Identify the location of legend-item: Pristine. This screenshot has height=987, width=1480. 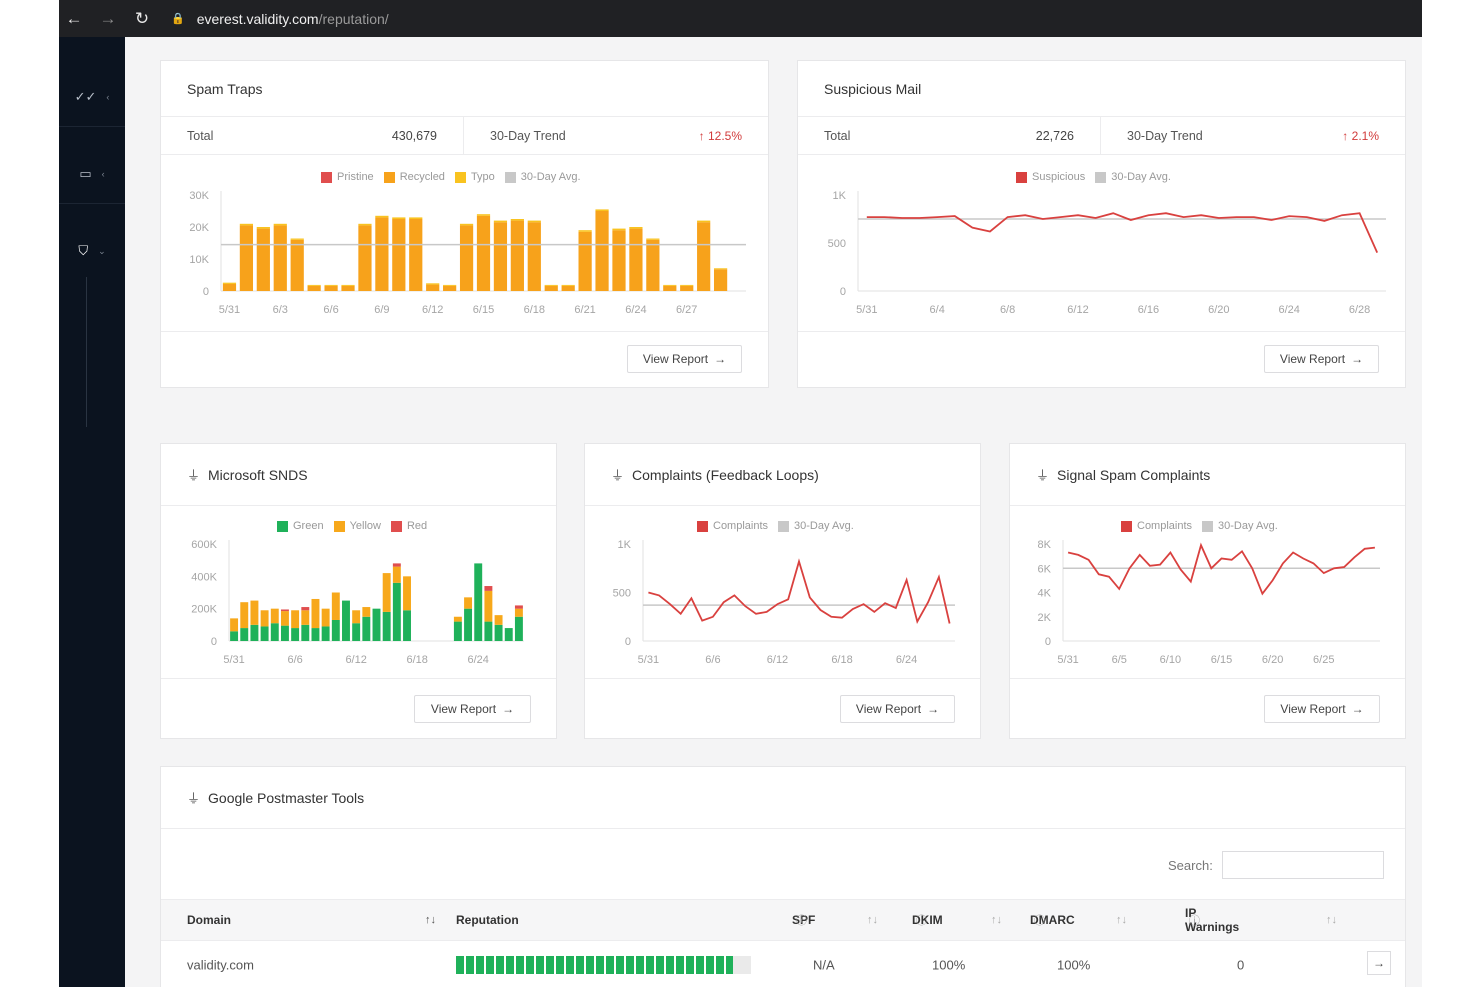
(347, 177).